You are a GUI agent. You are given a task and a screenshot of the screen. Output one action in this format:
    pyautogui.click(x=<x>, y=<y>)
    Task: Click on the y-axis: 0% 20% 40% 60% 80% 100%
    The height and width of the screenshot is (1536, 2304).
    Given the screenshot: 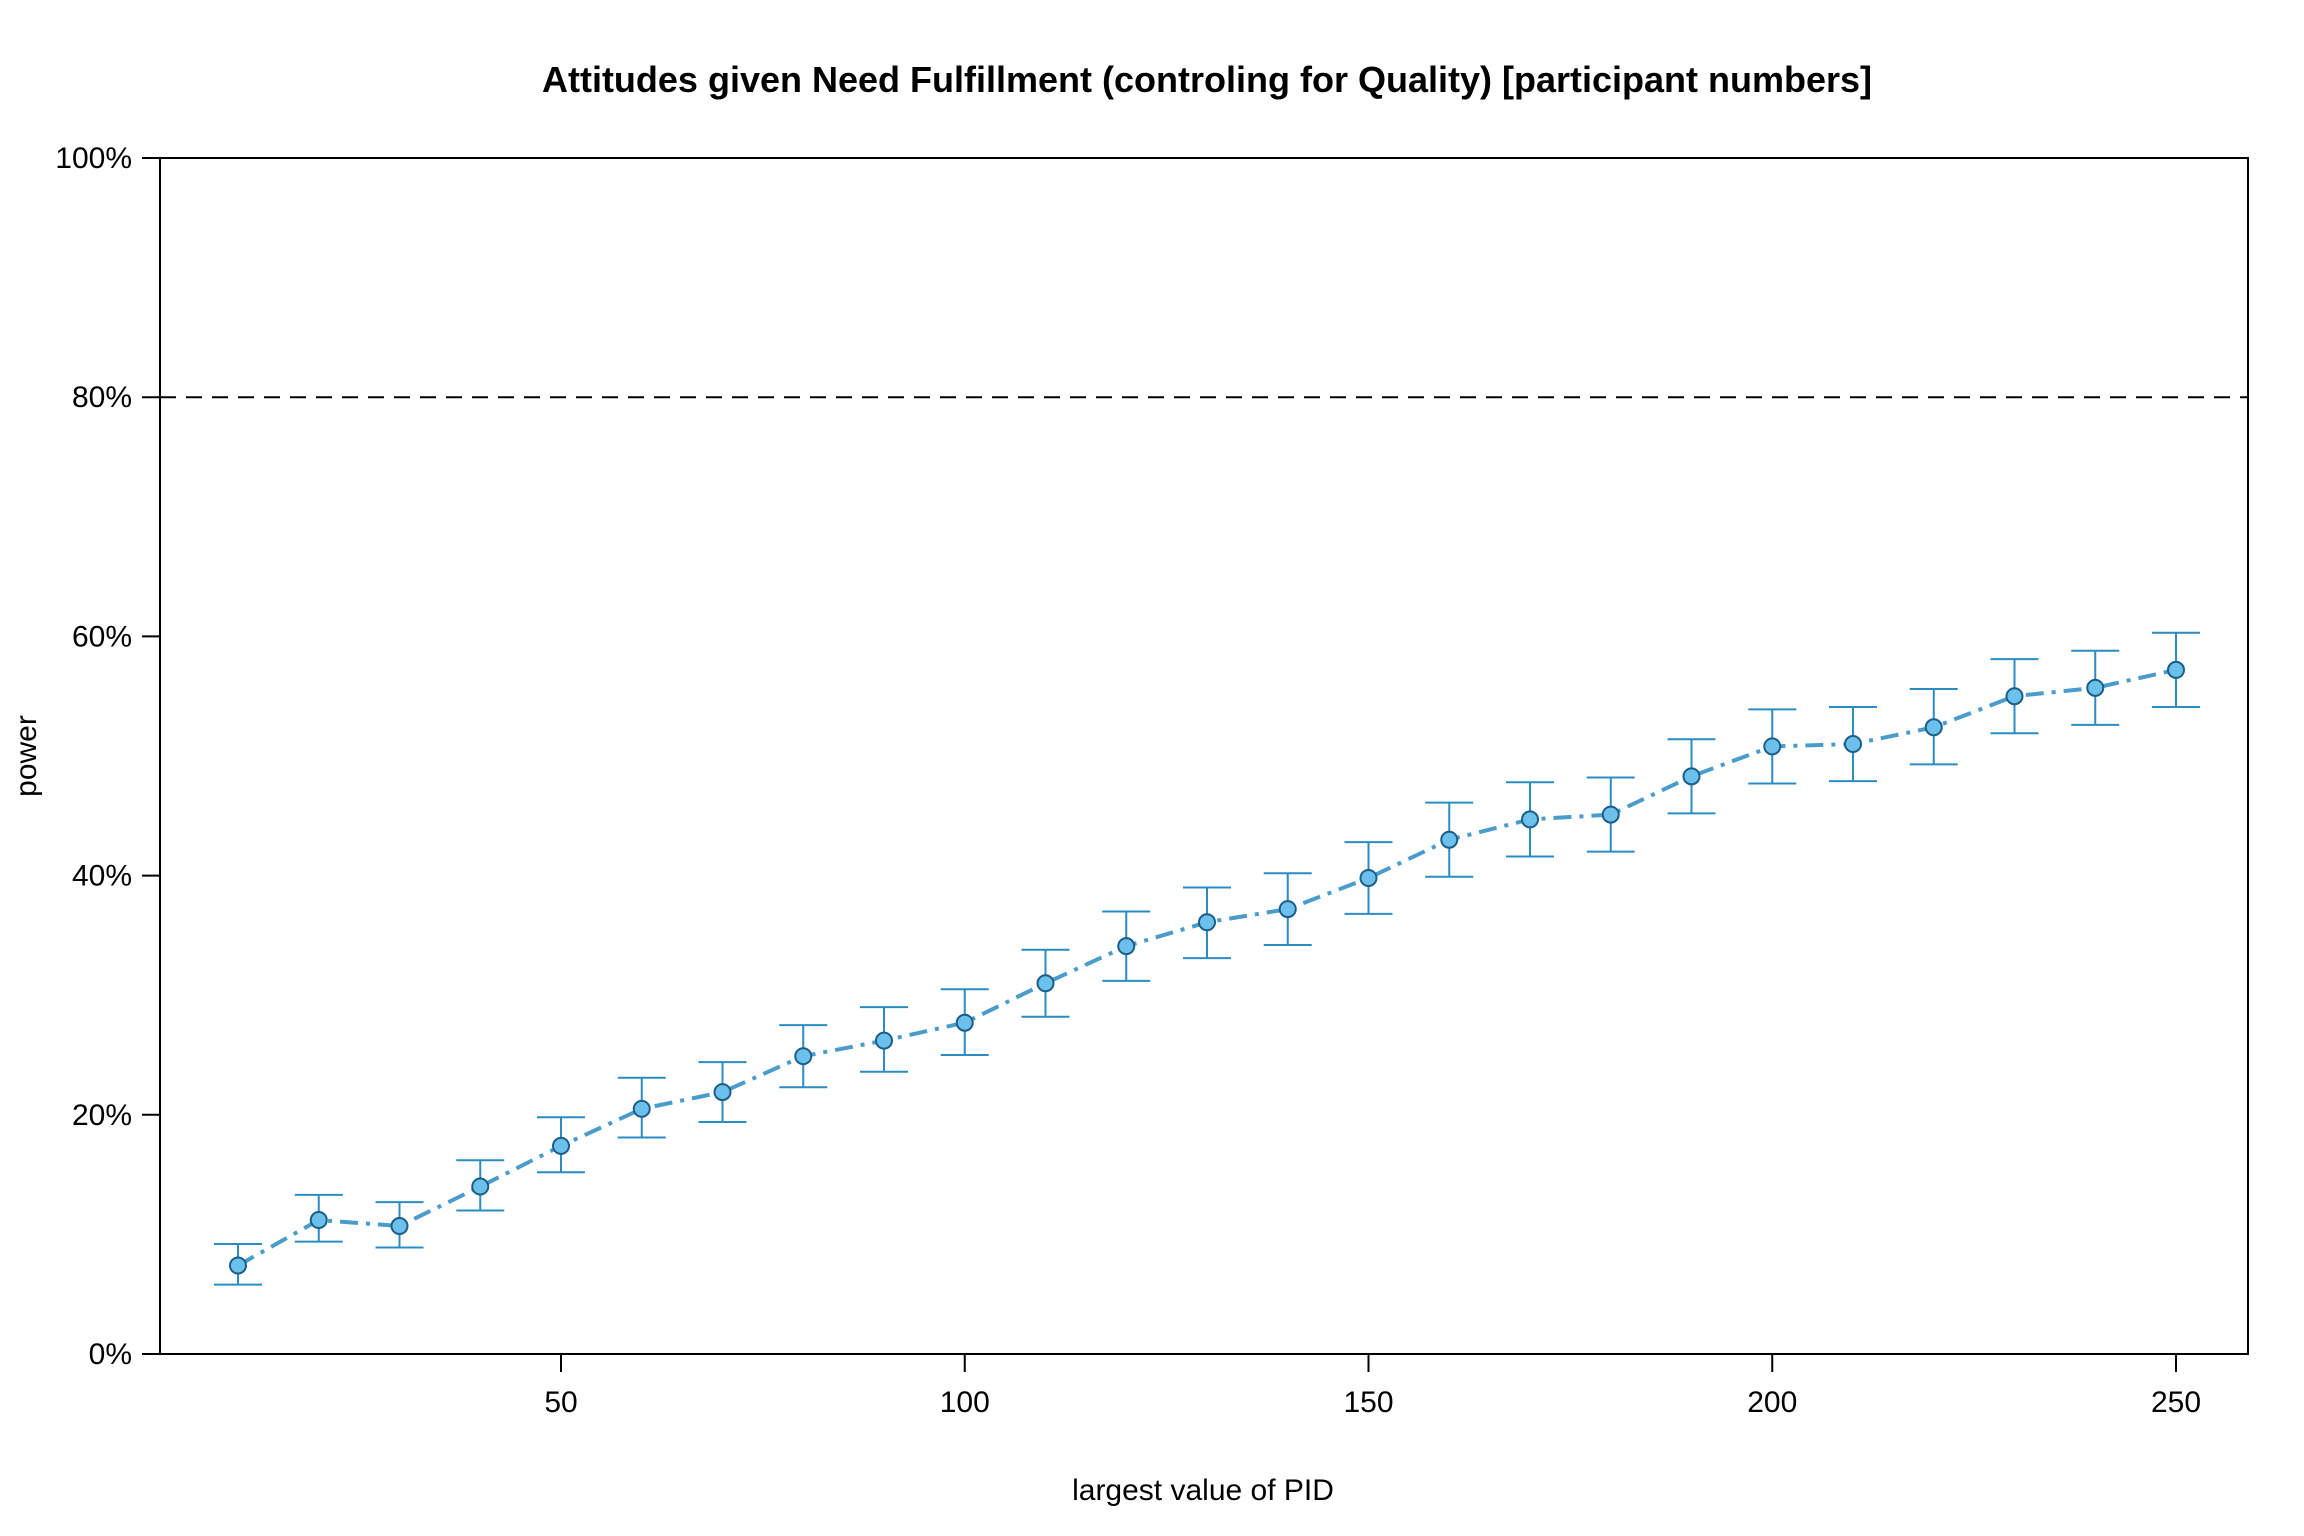 What is the action you would take?
    pyautogui.click(x=107, y=756)
    